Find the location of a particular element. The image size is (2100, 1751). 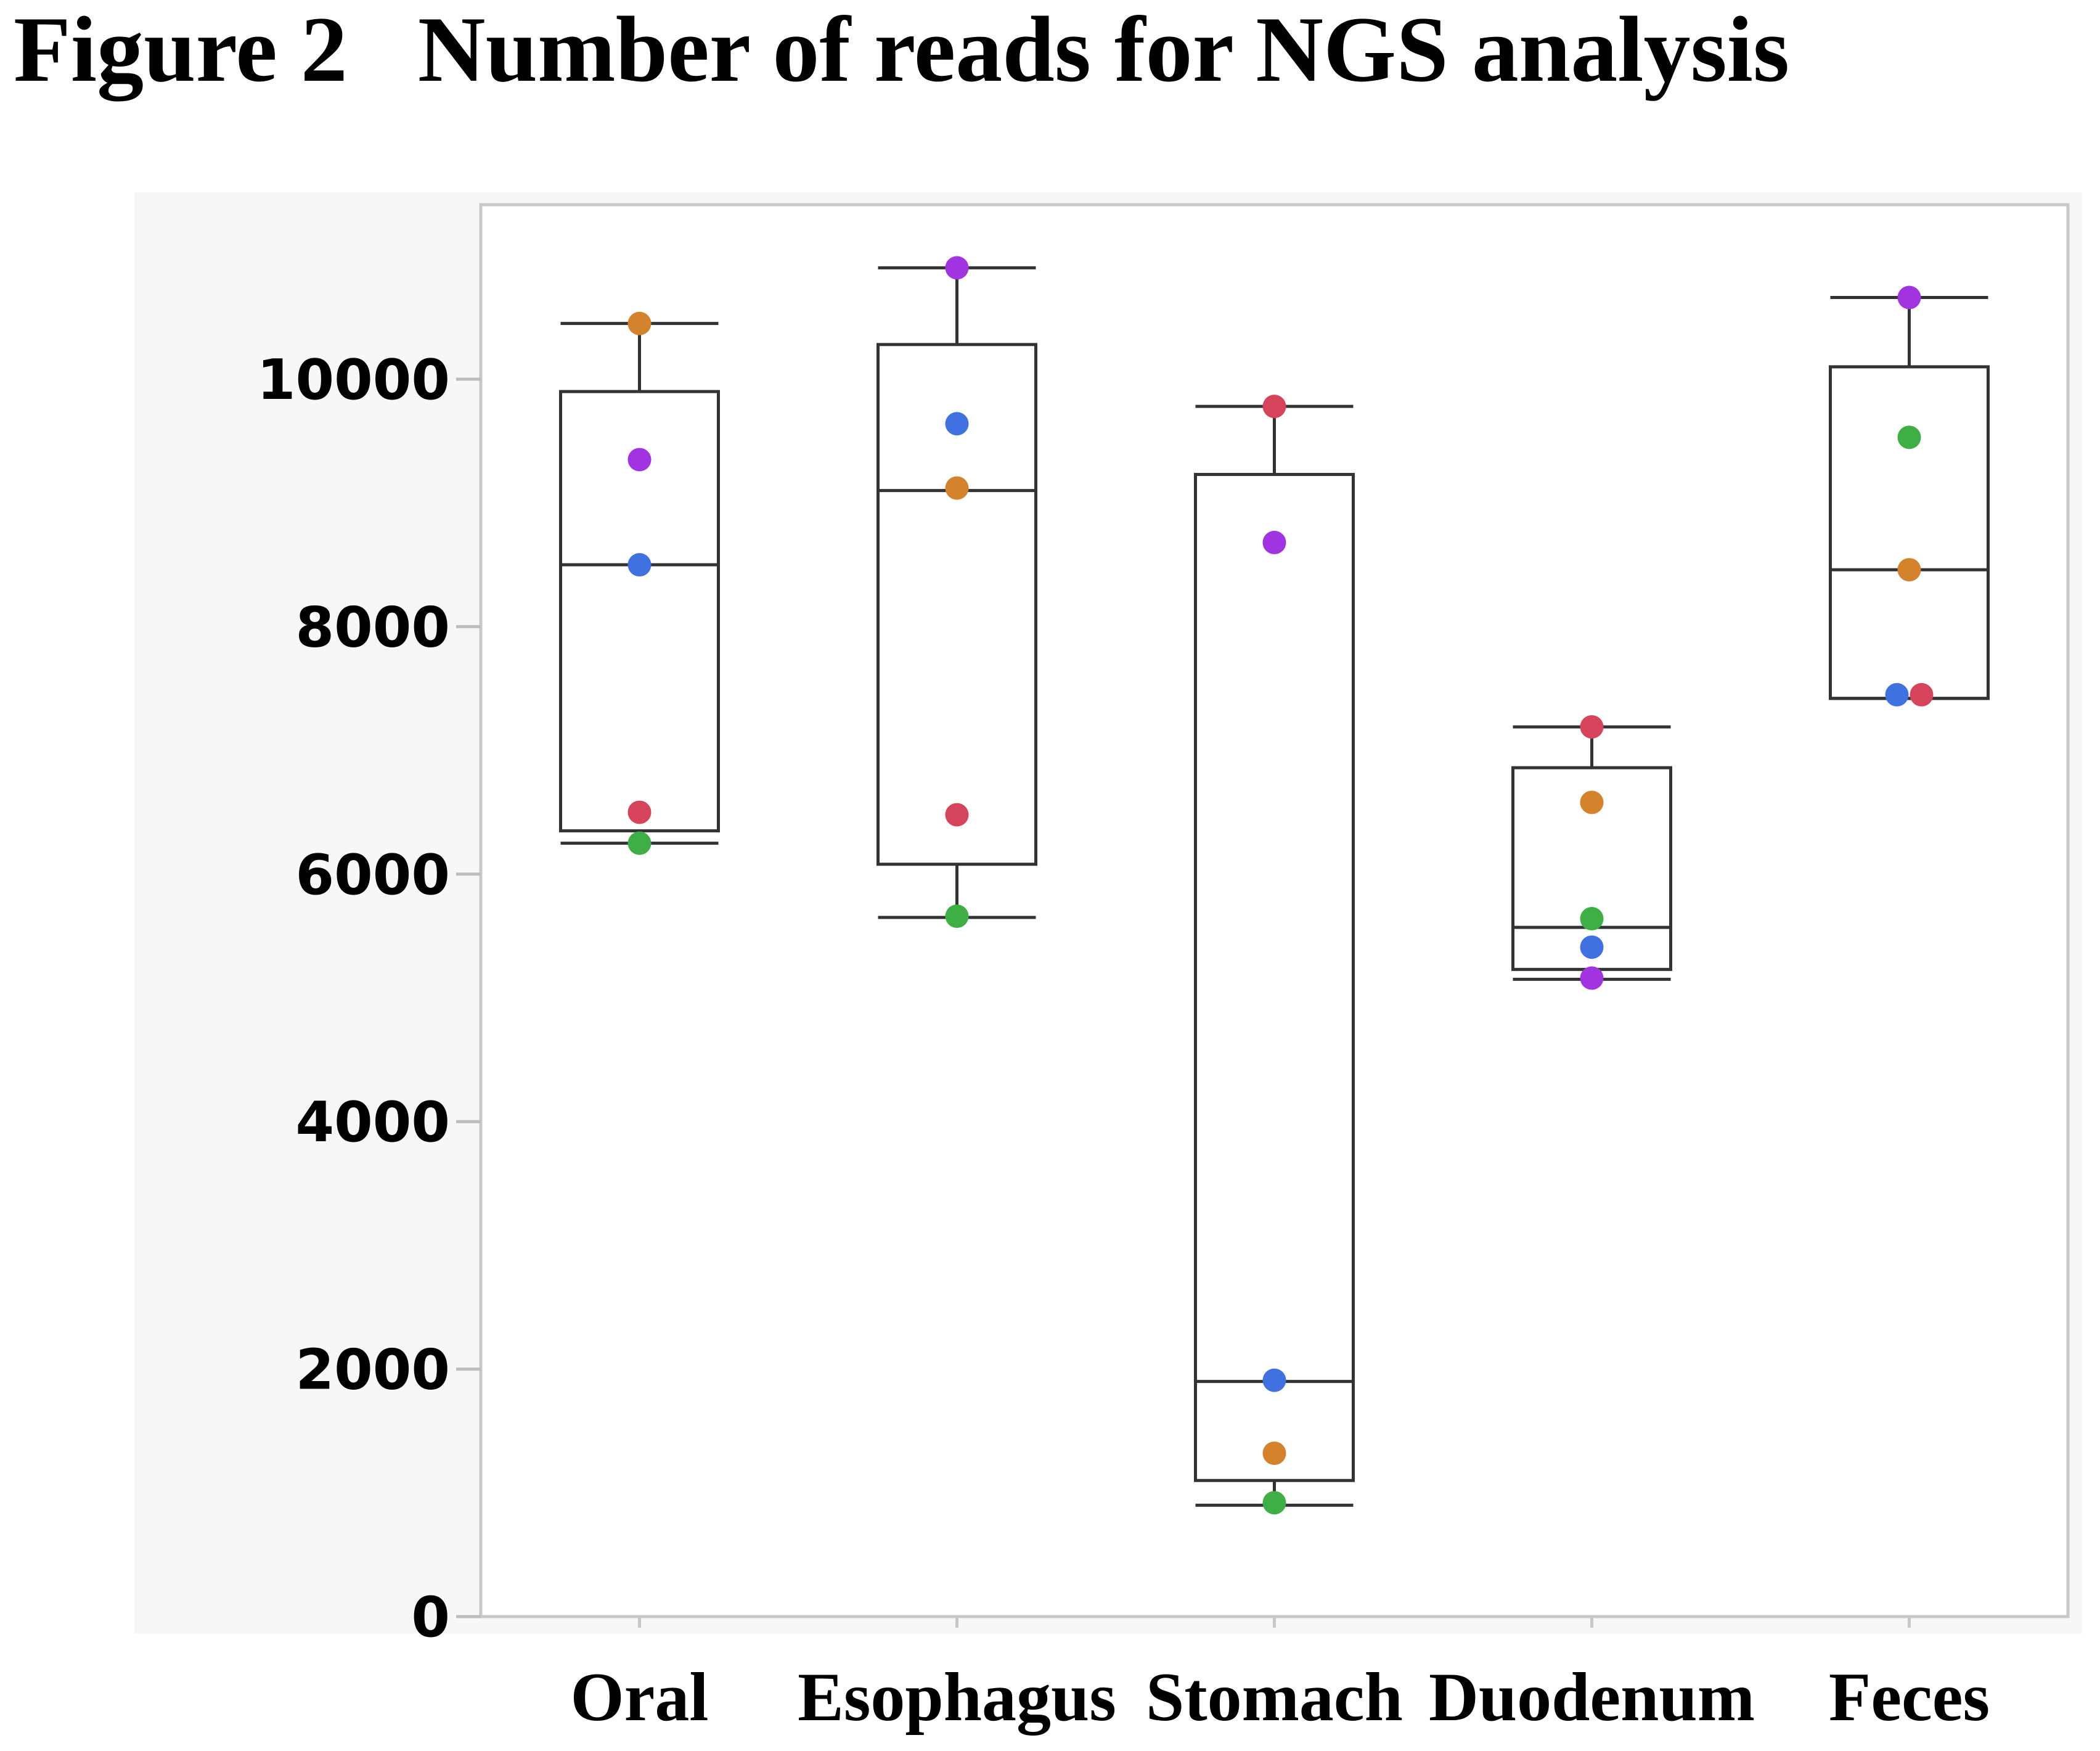

x-category-label: Oral is located at coordinates (640, 1698).